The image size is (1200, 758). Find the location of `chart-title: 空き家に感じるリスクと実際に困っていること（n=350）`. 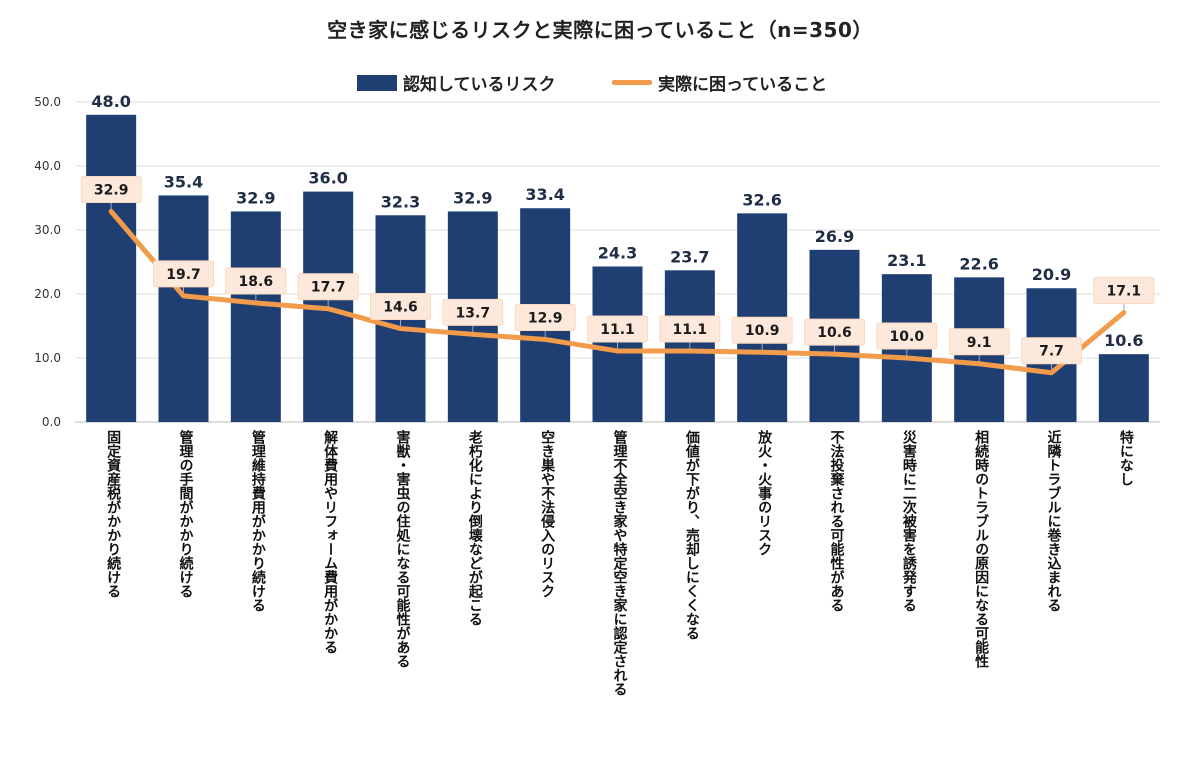

chart-title: 空き家に感じるリスクと実際に困っていること（n=350） is located at coordinates (600, 30).